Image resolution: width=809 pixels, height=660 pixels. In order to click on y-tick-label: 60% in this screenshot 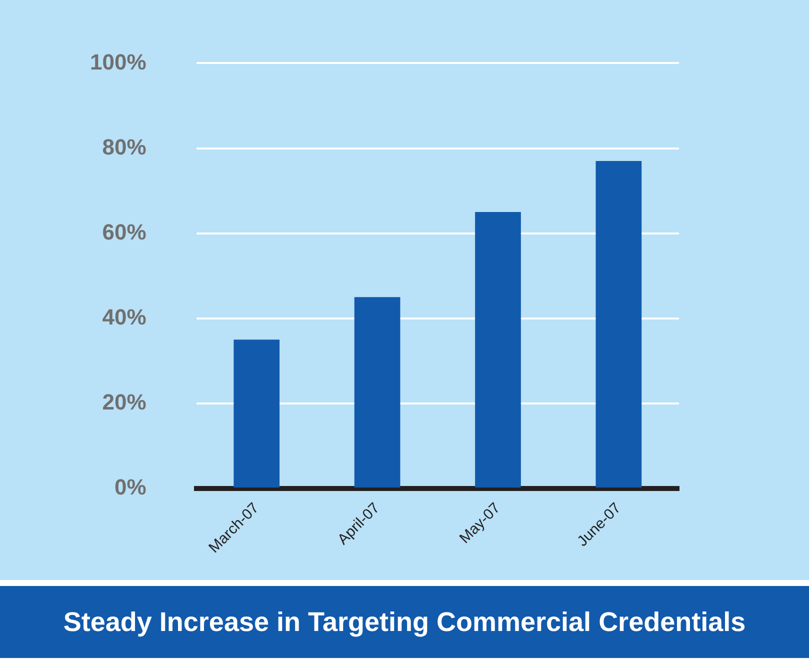, I will do `click(124, 231)`.